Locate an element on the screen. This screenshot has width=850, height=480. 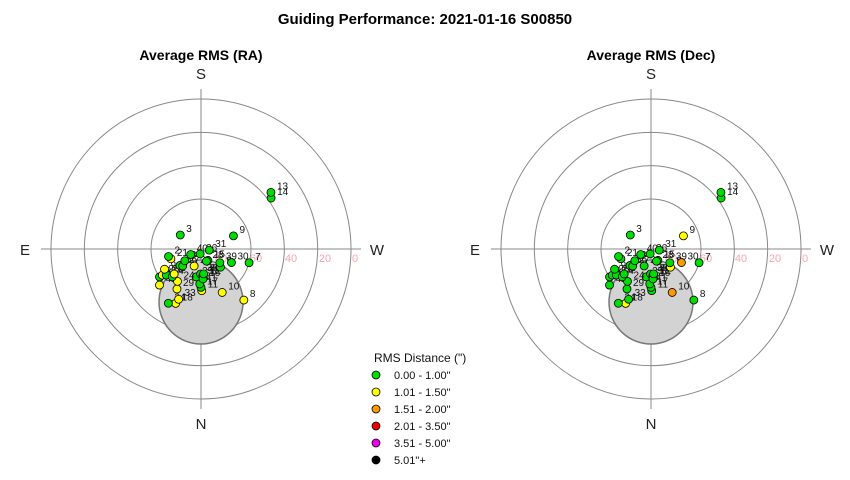
chart-subtitle: Average RMS (RA) is located at coordinates (200, 55).